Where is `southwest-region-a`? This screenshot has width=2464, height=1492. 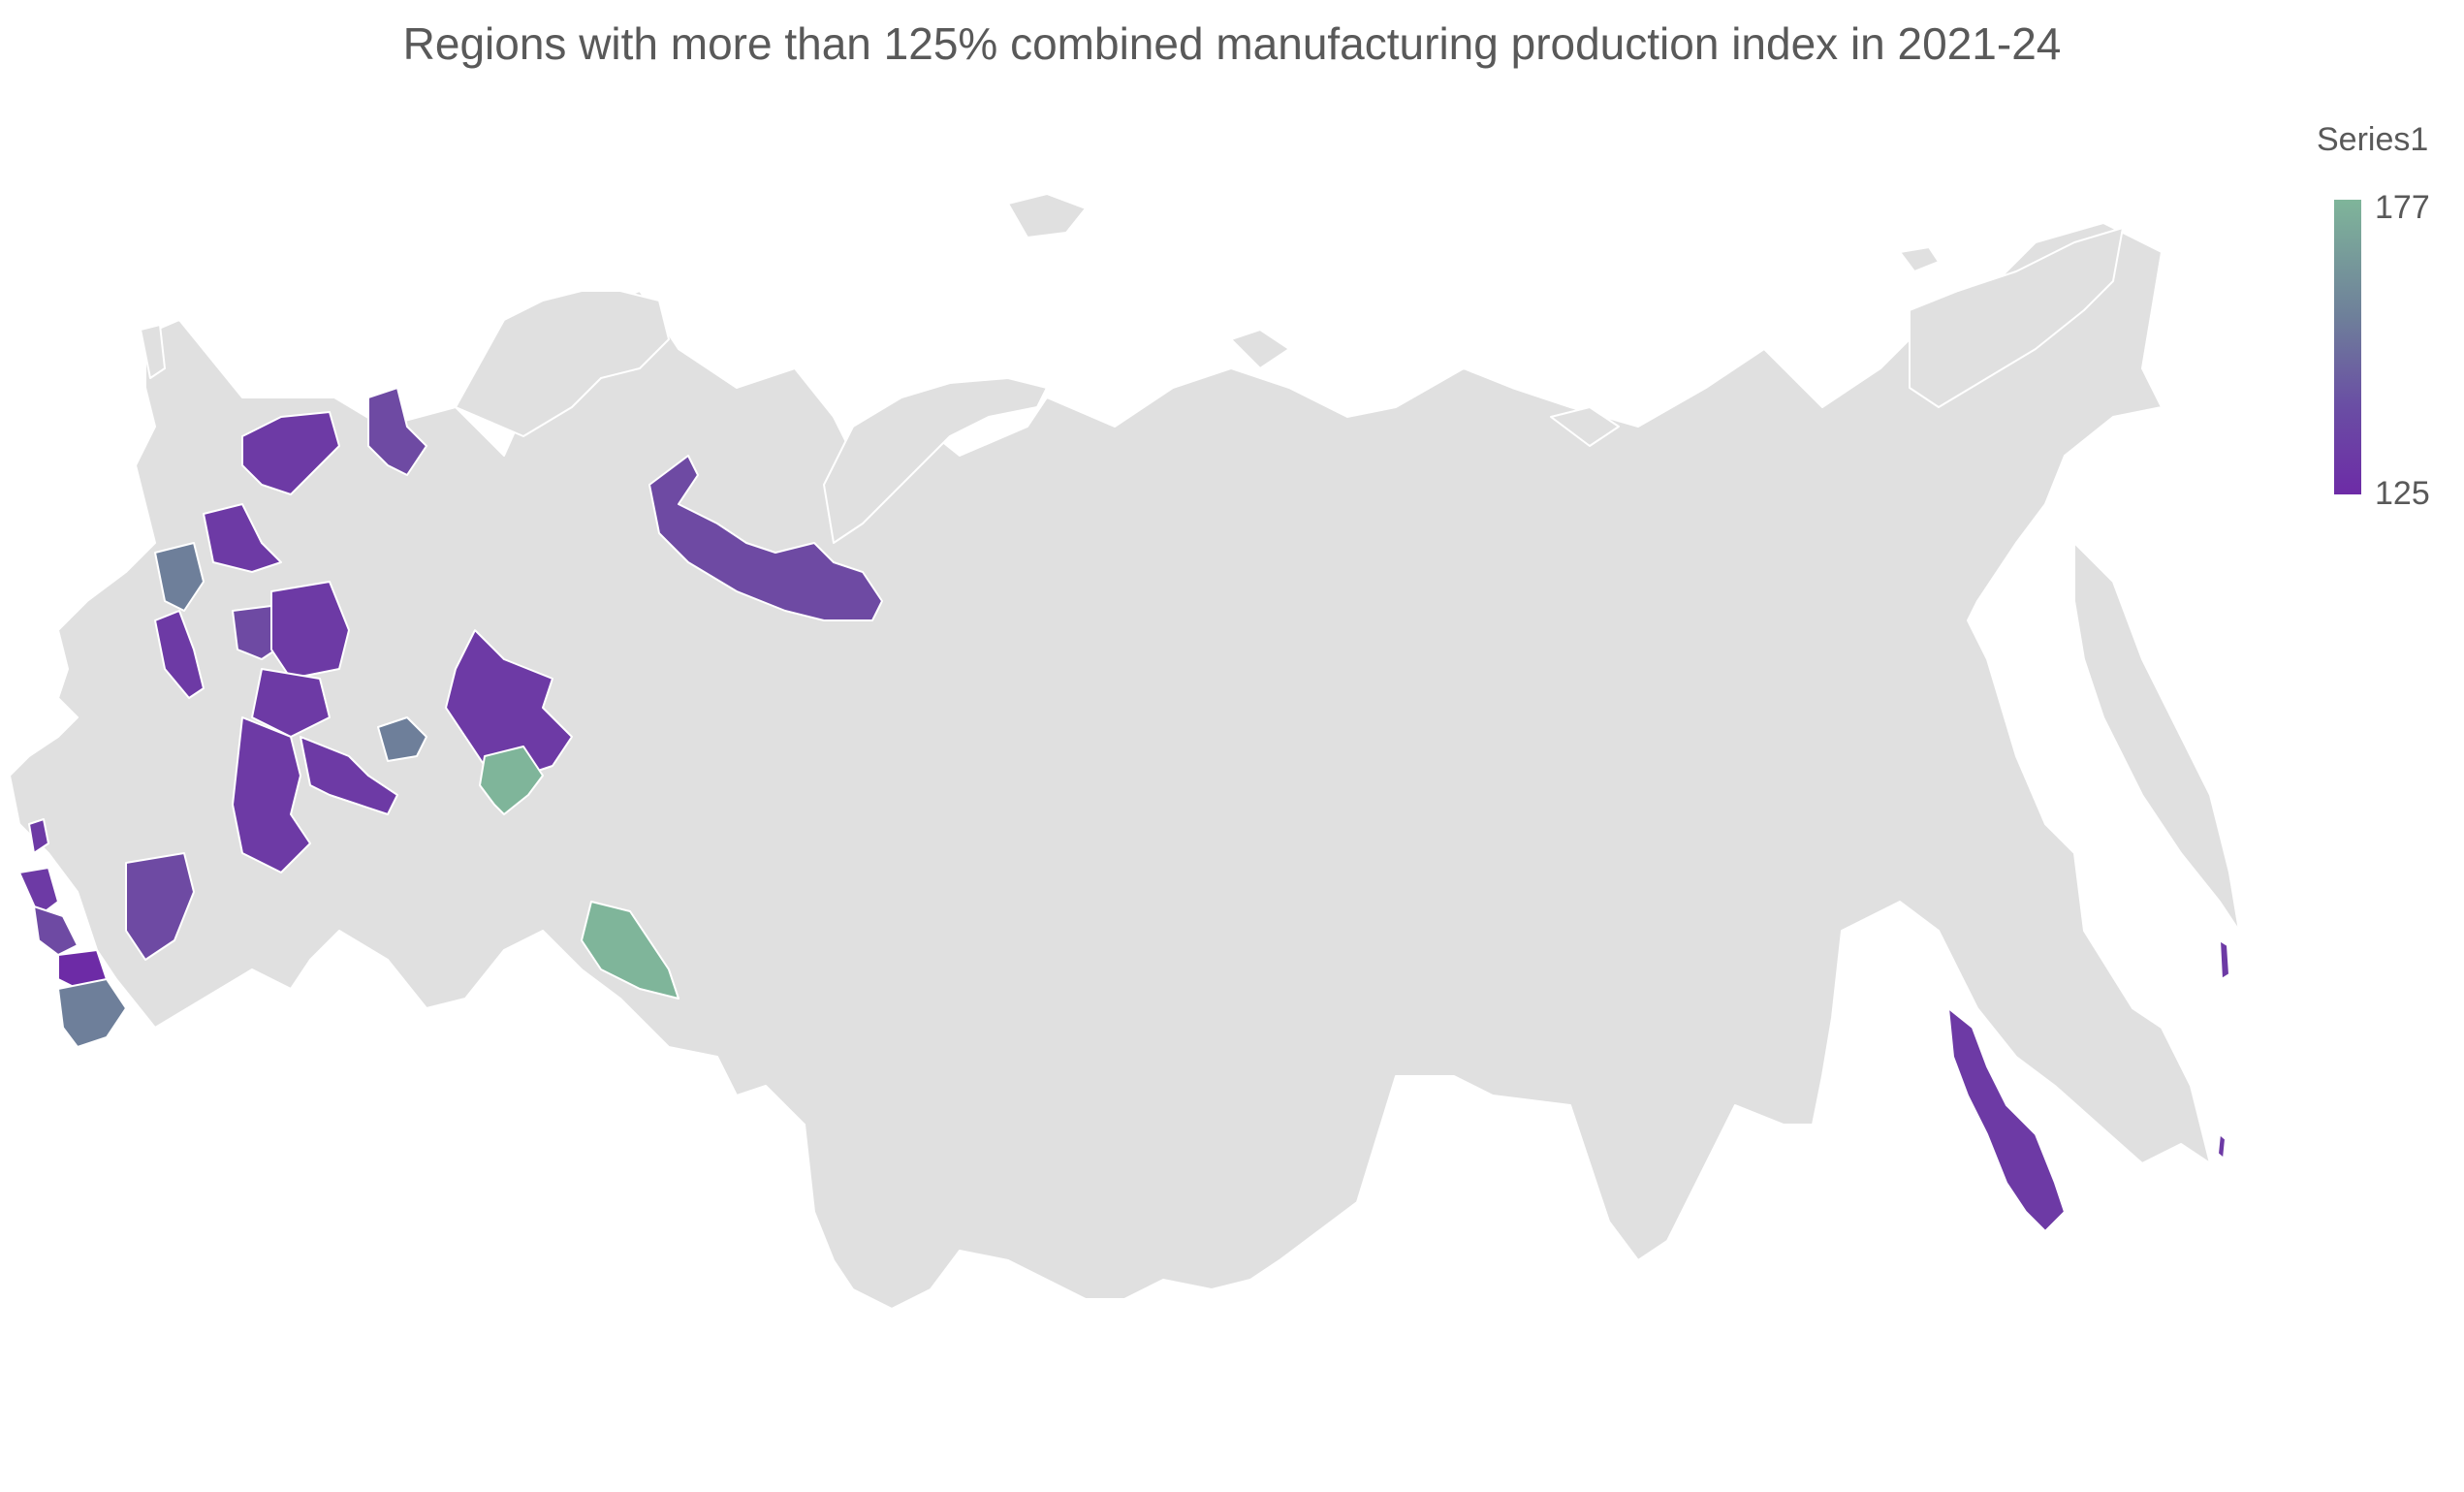 southwest-region-a is located at coordinates (160, 906).